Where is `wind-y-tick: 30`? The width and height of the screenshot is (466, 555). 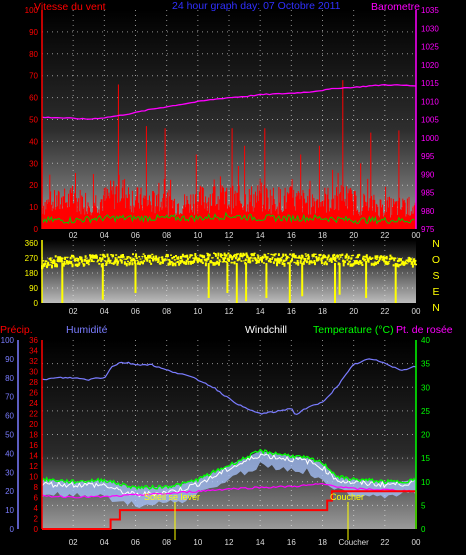
wind-y-tick: 30 is located at coordinates (33, 163).